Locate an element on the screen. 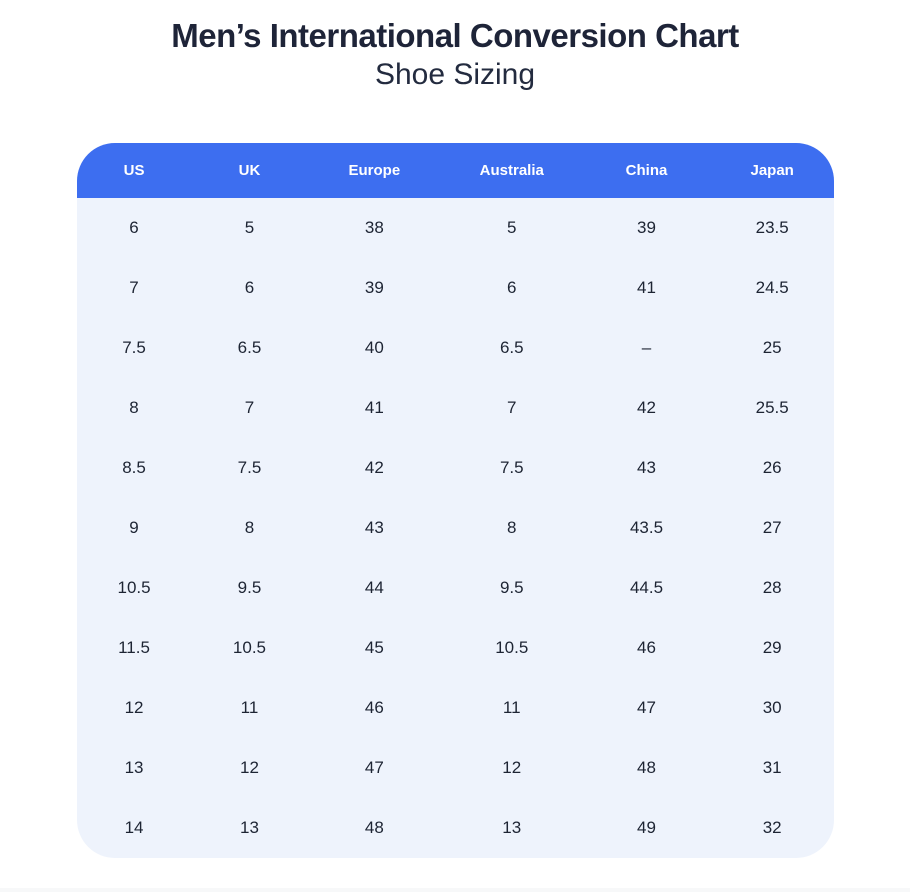 The width and height of the screenshot is (910, 892). table-cell: 9 is located at coordinates (134, 527).